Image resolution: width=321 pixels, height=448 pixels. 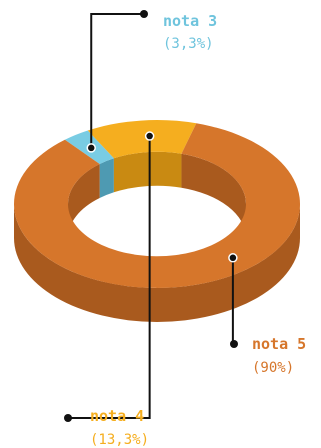 I want to click on slice-name-label: nota 3, so click(x=190, y=21).